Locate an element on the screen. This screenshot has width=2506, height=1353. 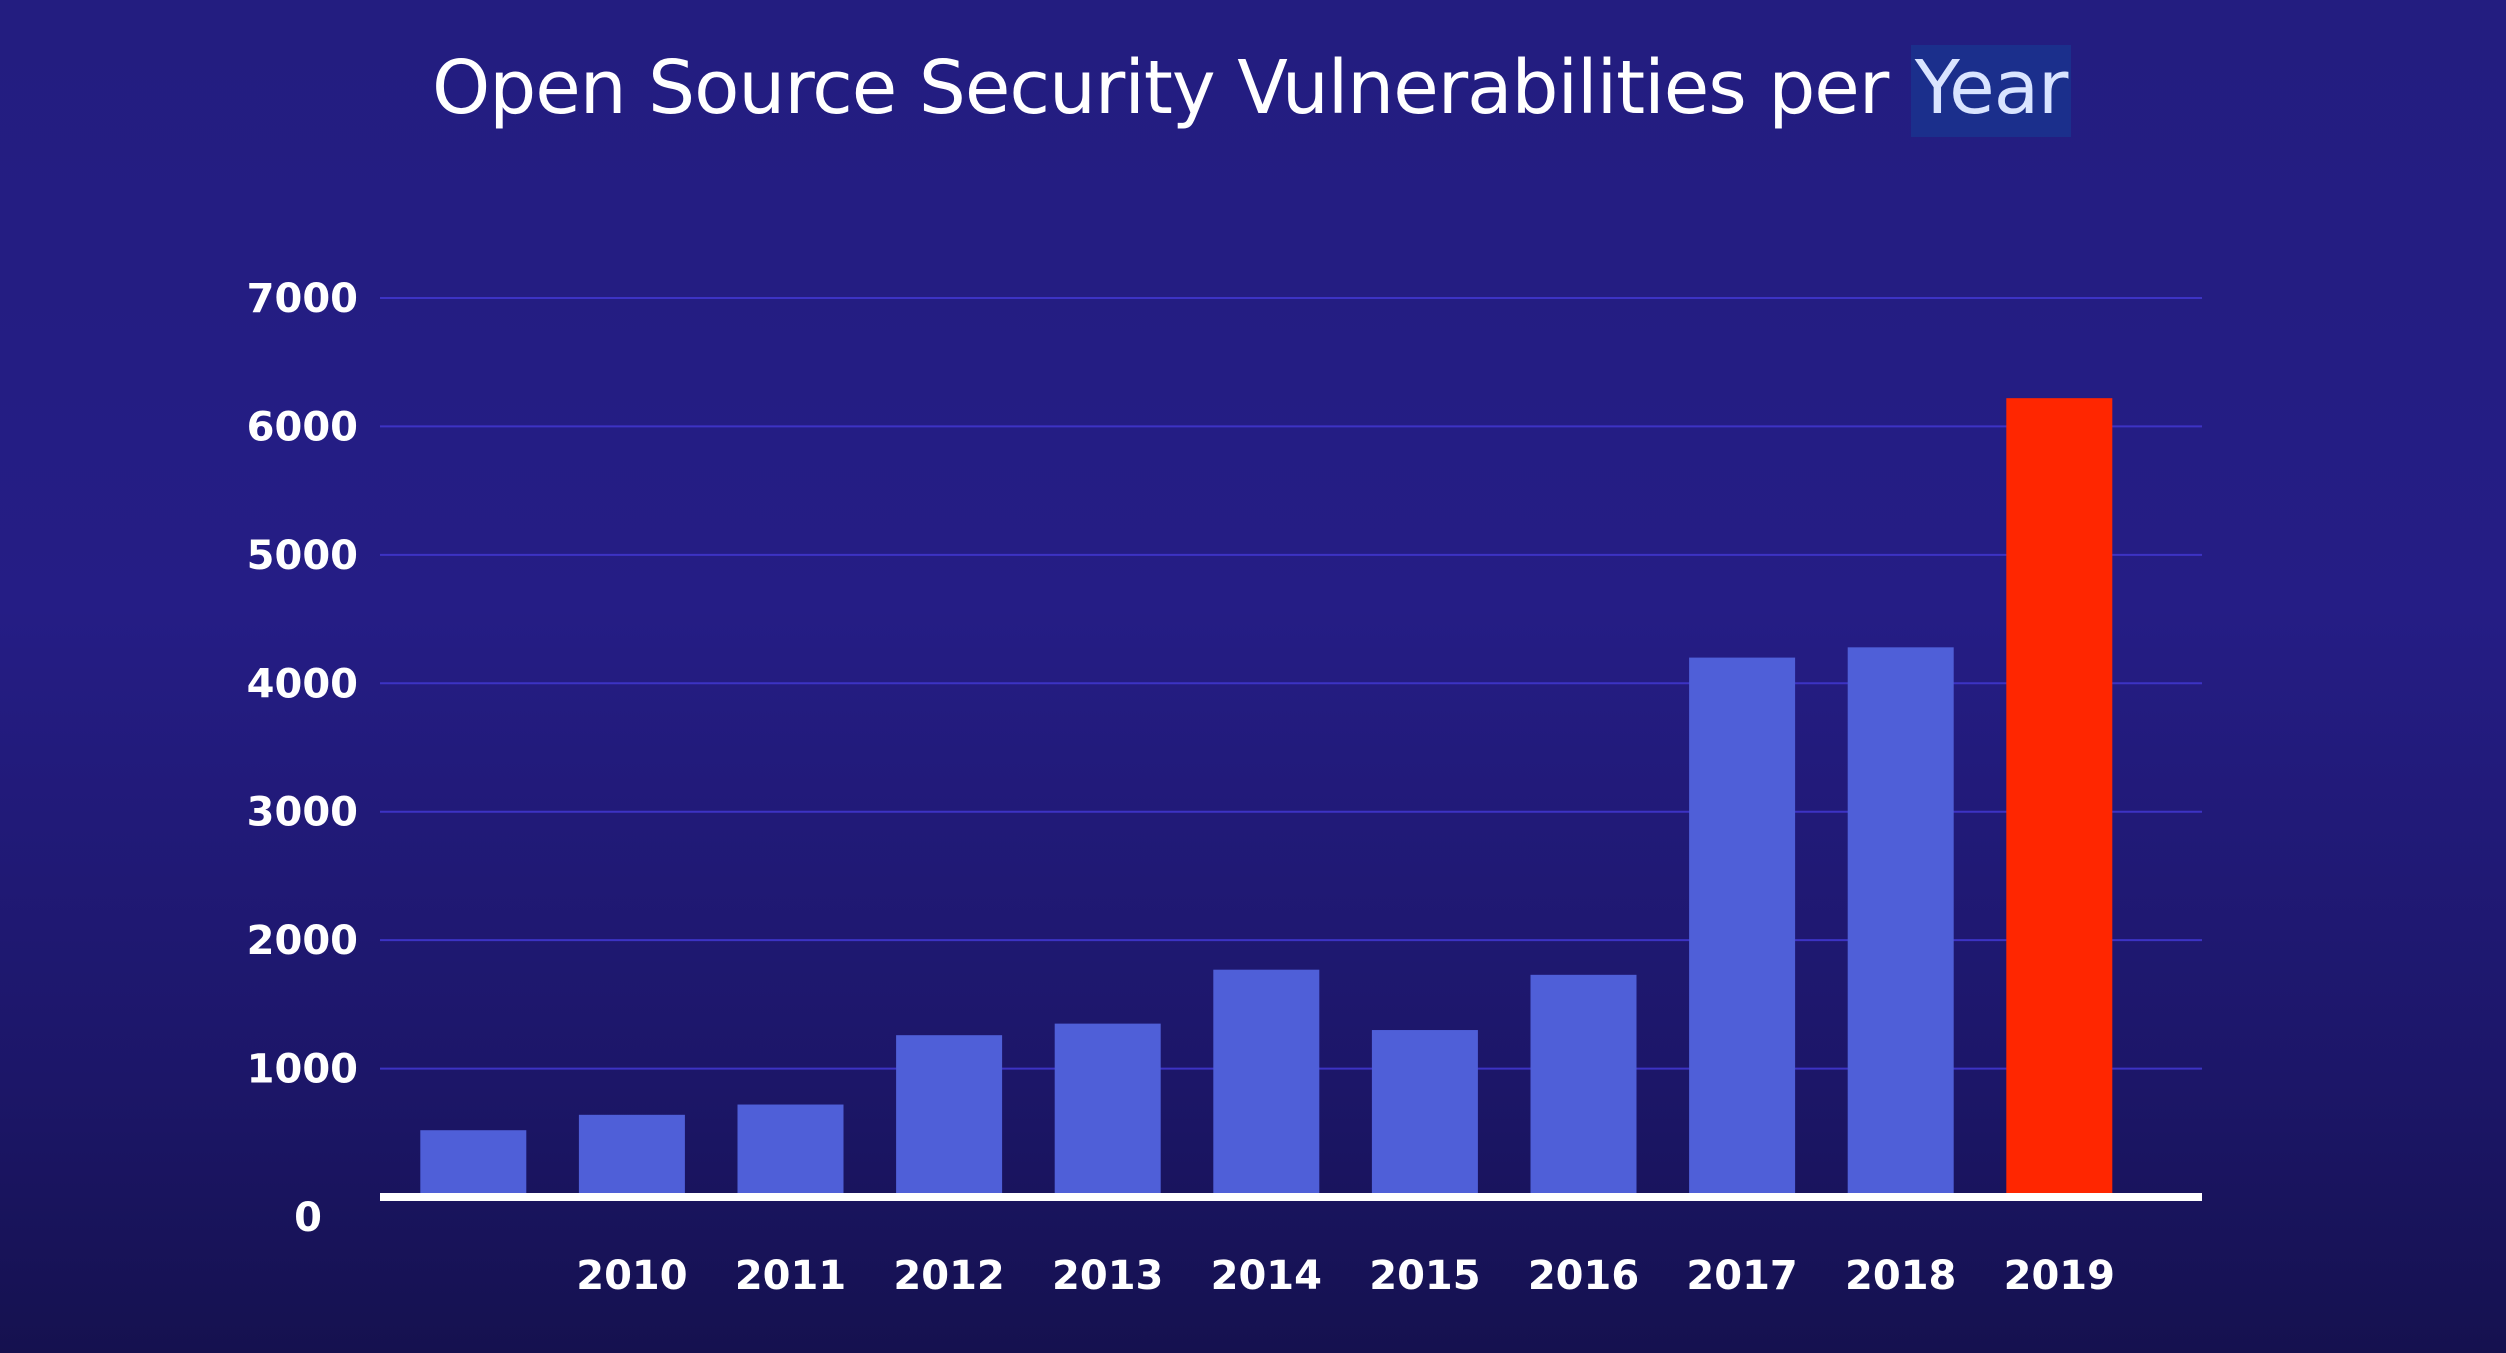
y-tick-label-7000: 7000 is located at coordinates (302, 299).